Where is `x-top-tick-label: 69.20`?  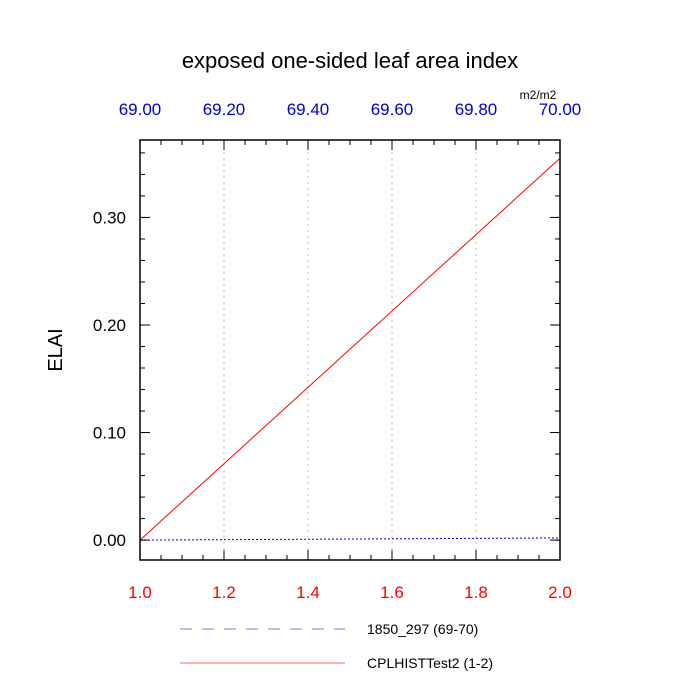
x-top-tick-label: 69.20 is located at coordinates (224, 109).